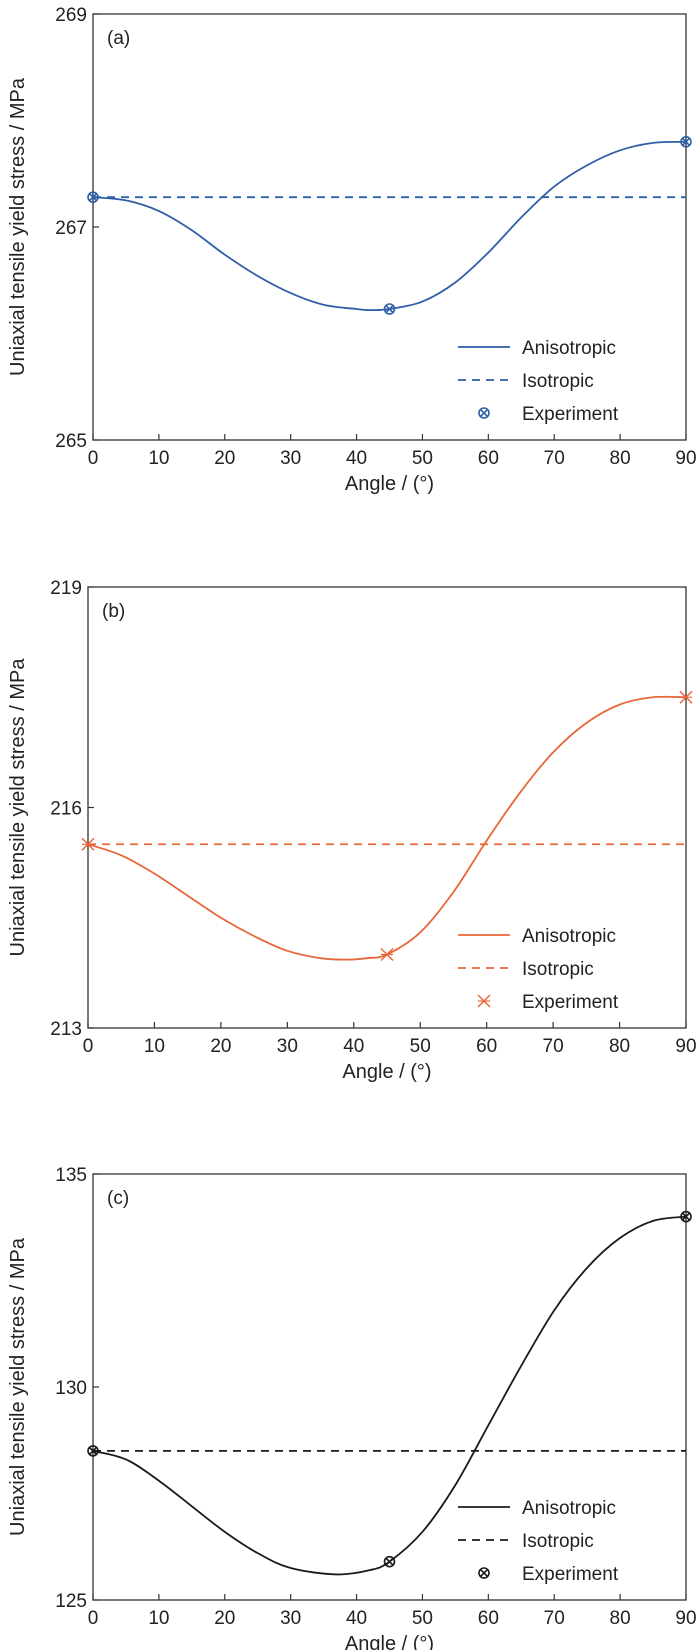 This screenshot has width=700, height=1650. Describe the element at coordinates (71, 441) in the screenshot. I see `y-tick-label: 265` at that location.